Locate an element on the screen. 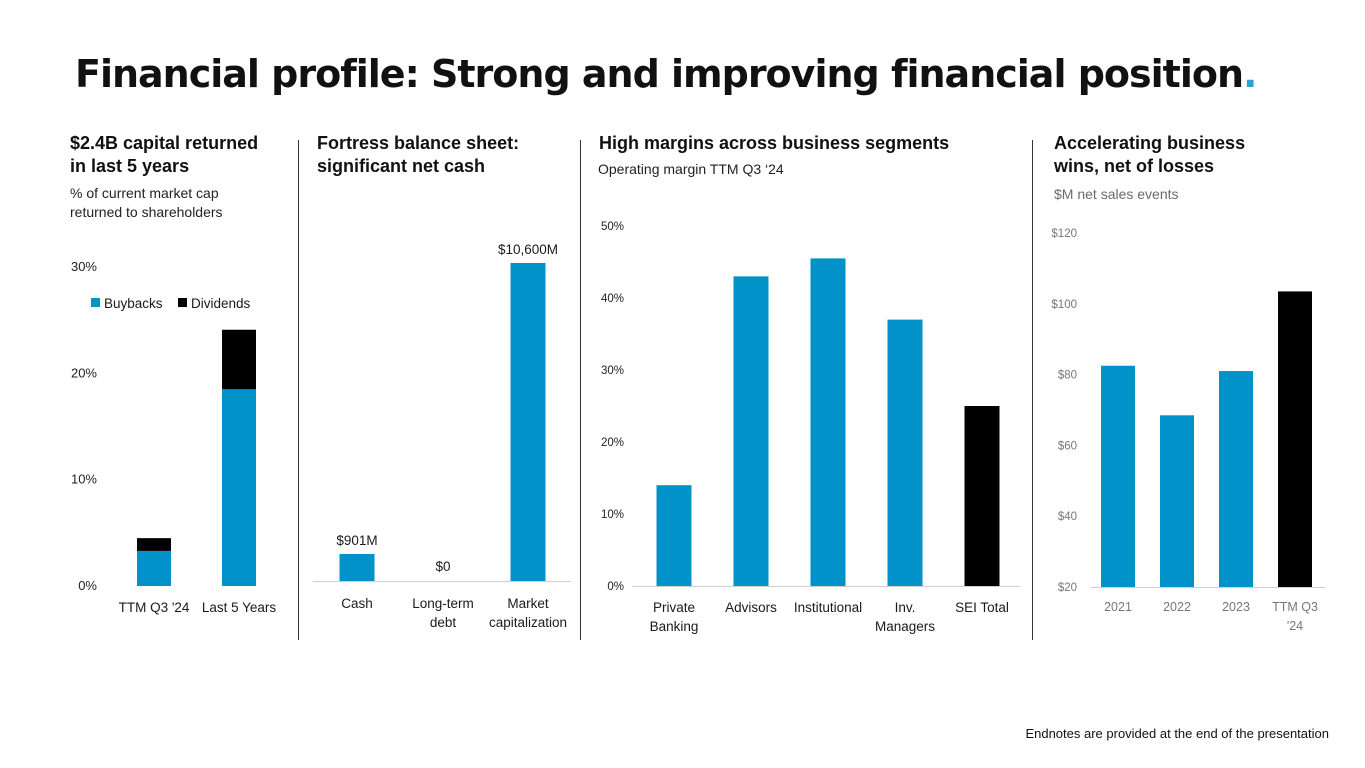  capital-ytick-label: 0% is located at coordinates (87, 585).